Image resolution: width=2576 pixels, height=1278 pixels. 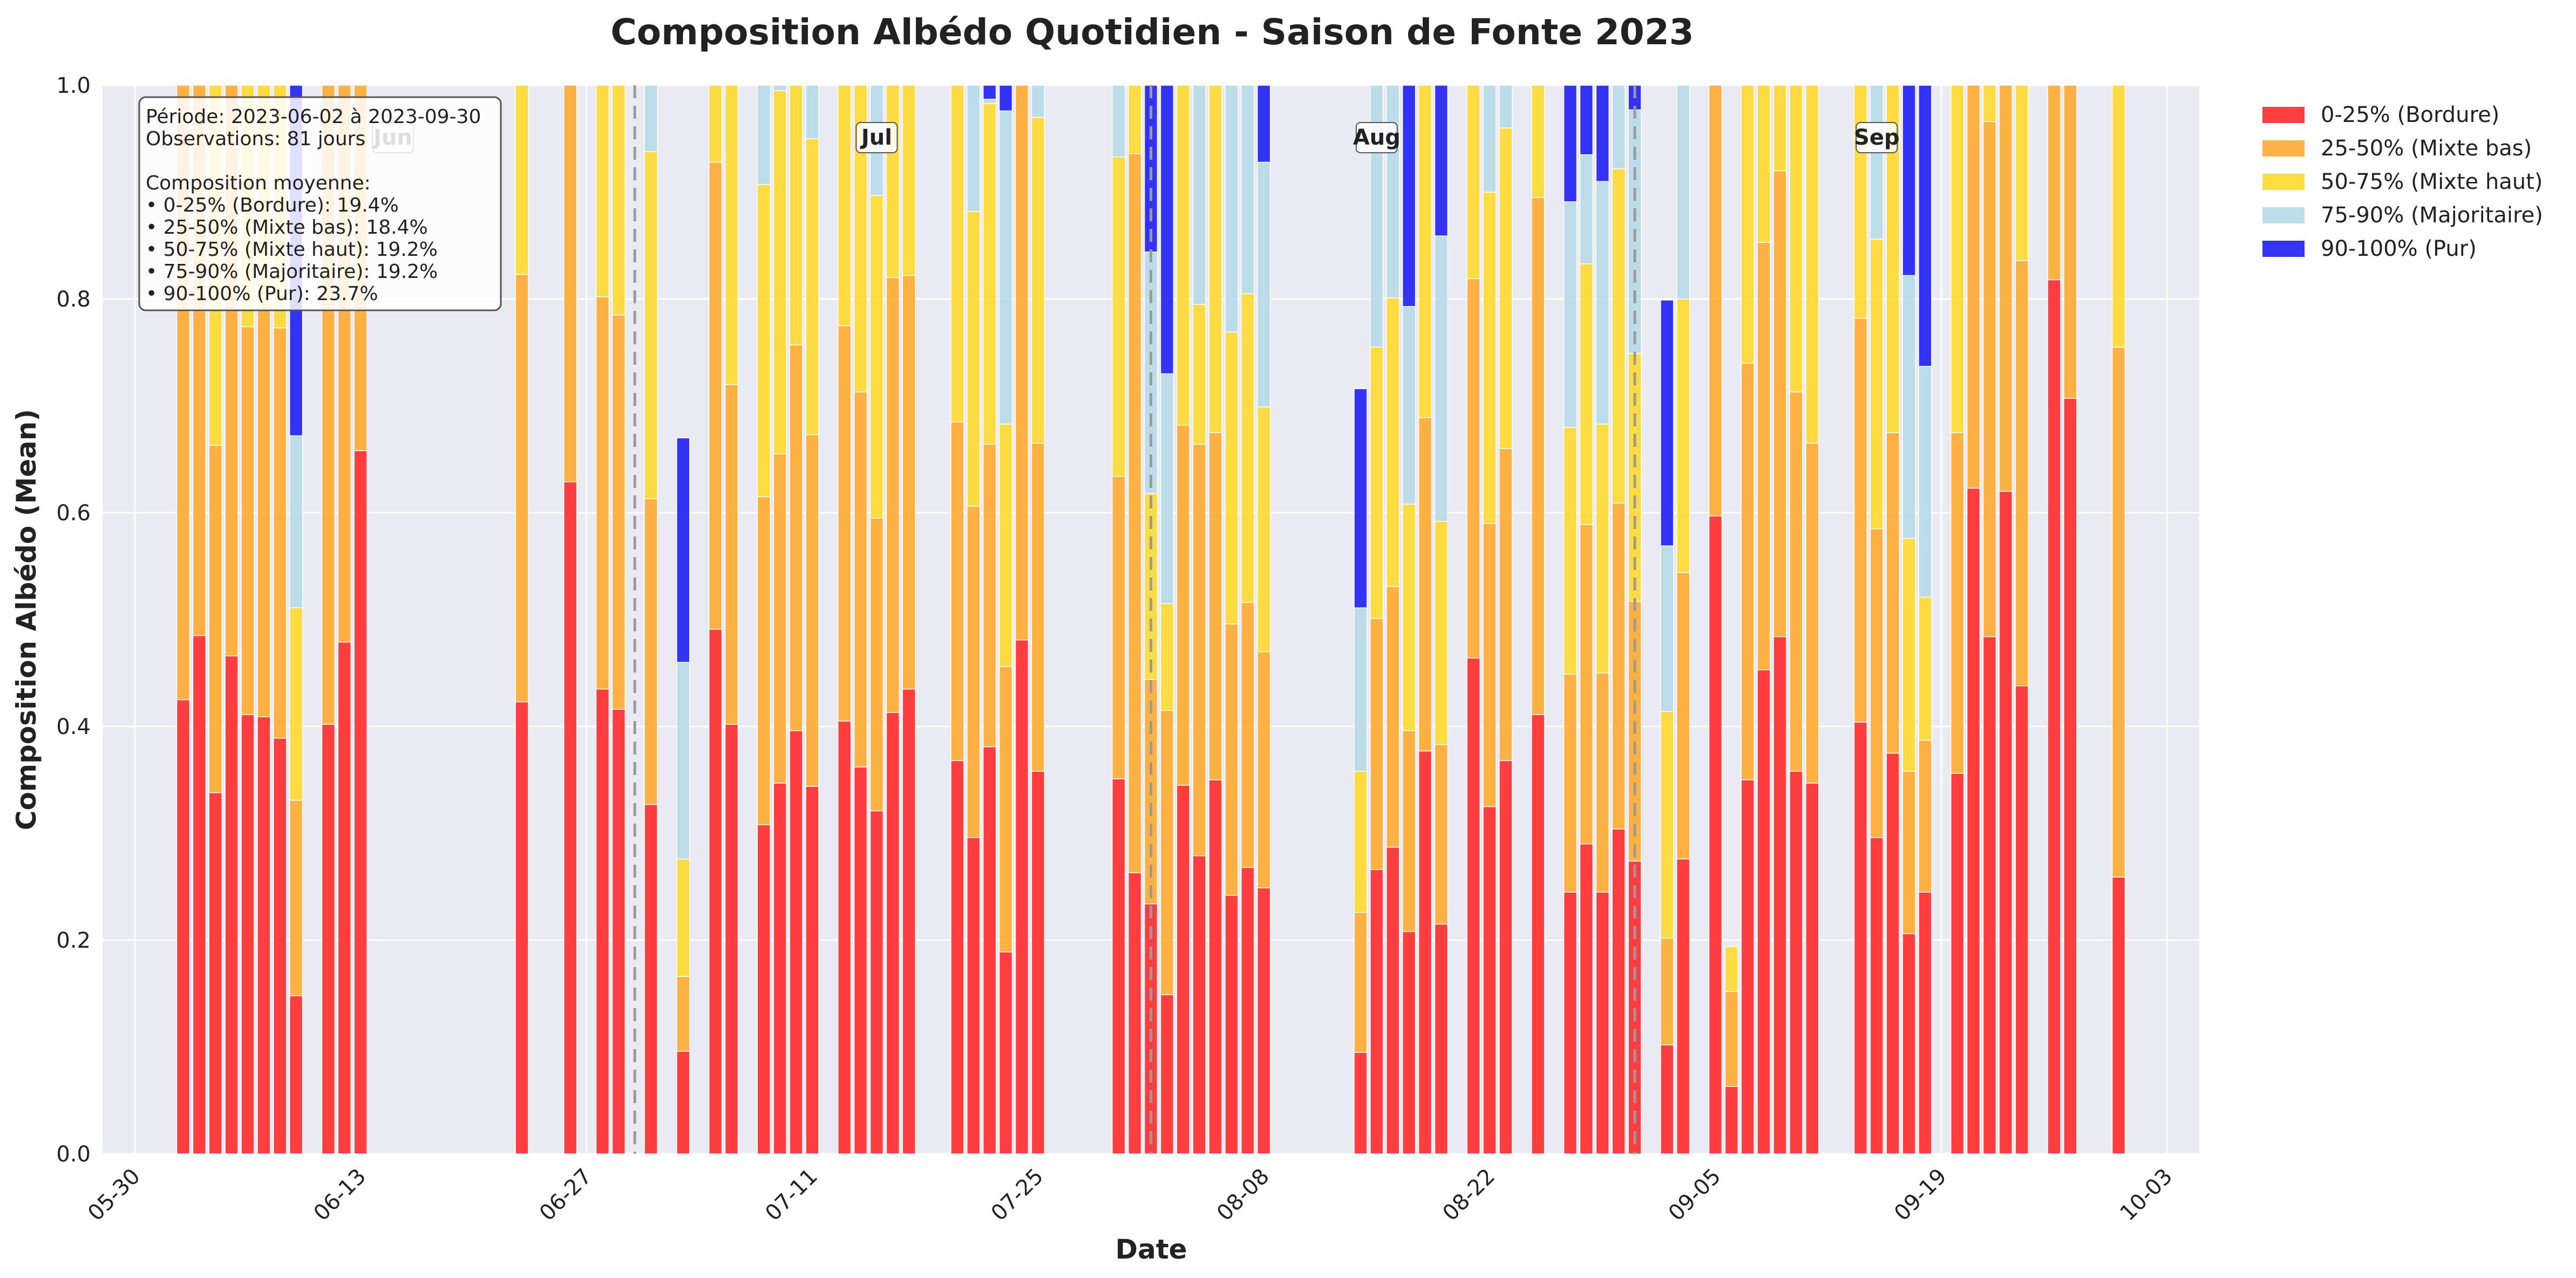 What do you see at coordinates (2432, 215) in the screenshot?
I see `legend-label: 75-90% (Majoritaire)` at bounding box center [2432, 215].